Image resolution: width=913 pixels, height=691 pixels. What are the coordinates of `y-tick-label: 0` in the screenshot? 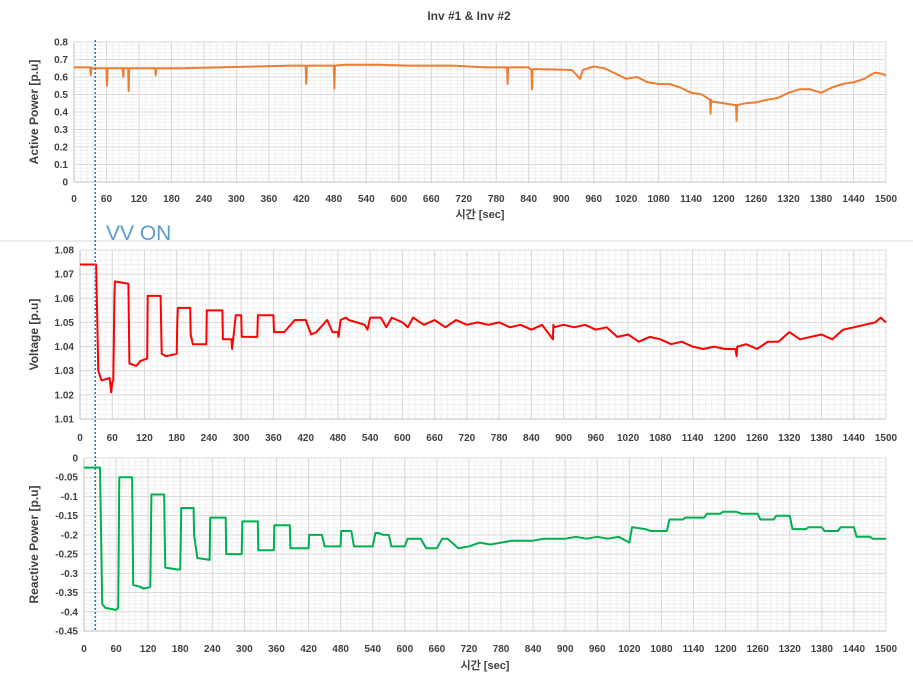 It's located at (65, 183).